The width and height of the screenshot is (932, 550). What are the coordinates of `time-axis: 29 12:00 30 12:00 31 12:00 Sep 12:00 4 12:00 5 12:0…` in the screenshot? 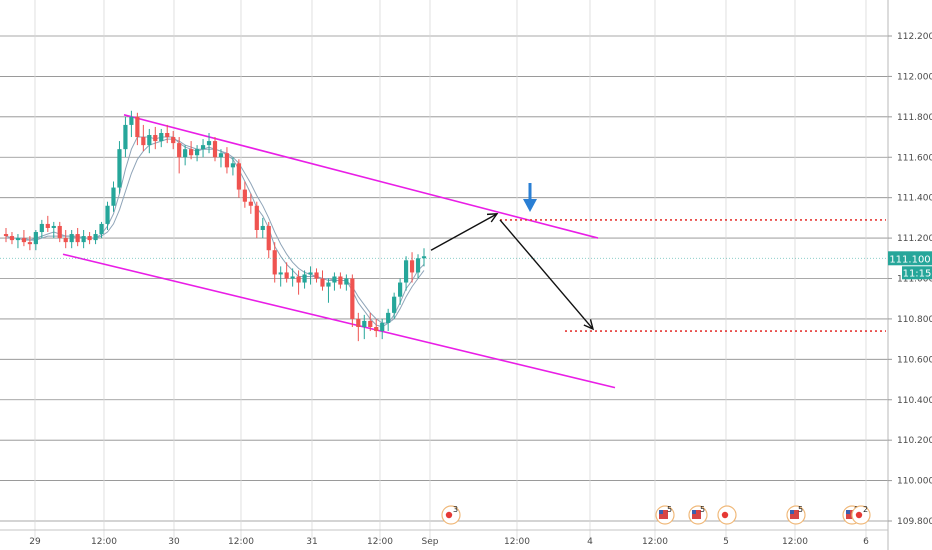 It's located at (444, 538).